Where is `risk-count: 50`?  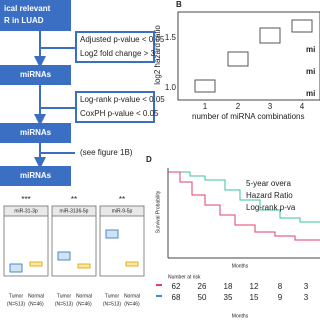 risk-count: 50 is located at coordinates (202, 297).